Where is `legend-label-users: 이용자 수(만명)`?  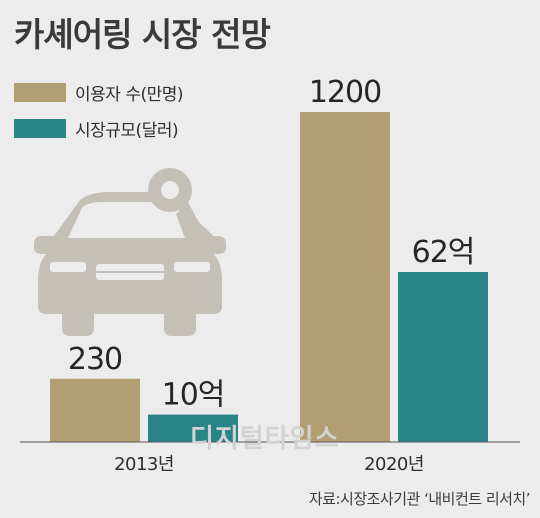 legend-label-users: 이용자 수(만명) is located at coordinates (129, 95).